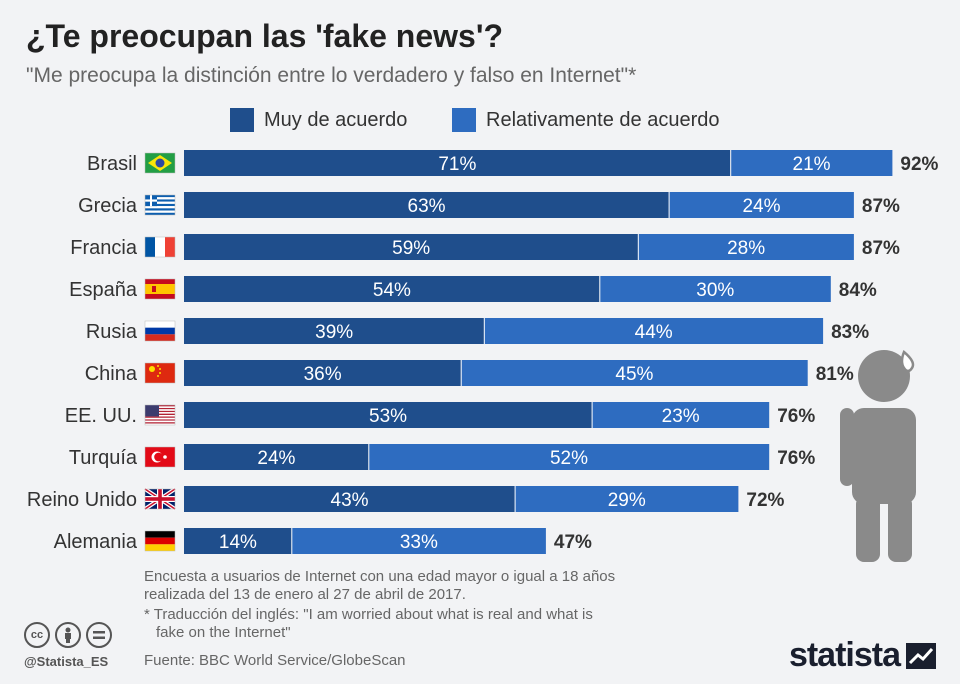  Describe the element at coordinates (242, 120) in the screenshot. I see `legend-swatch-muy` at that location.